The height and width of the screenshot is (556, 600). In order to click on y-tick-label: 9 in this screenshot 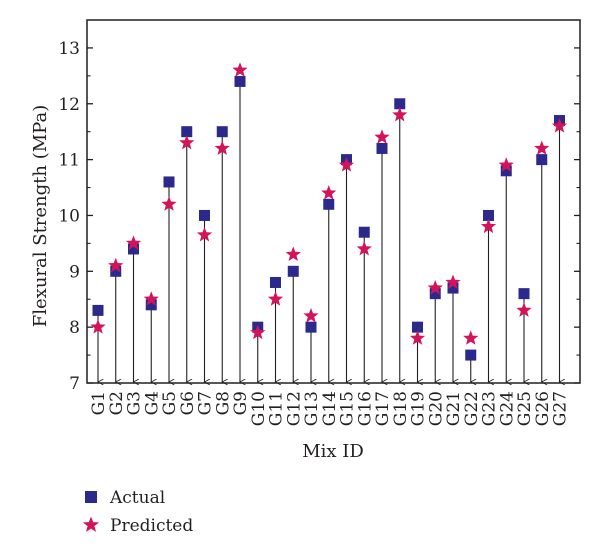, I will do `click(74, 272)`.